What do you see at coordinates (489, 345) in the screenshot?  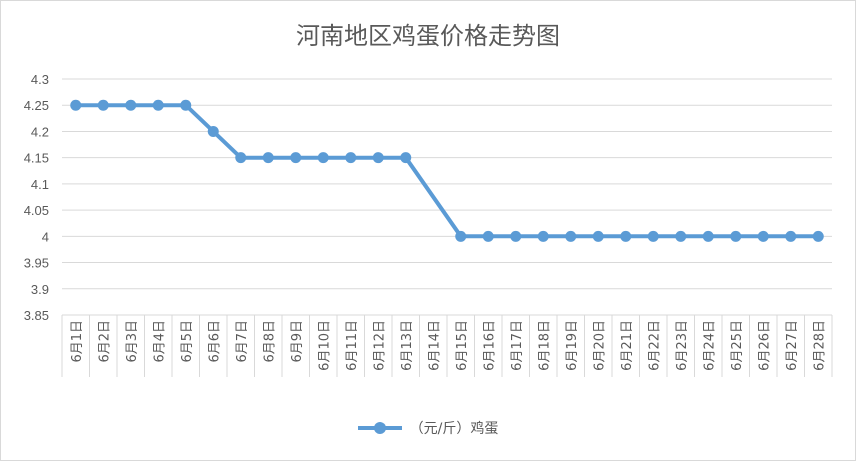 I see `x-tick-label: 6月16日` at bounding box center [489, 345].